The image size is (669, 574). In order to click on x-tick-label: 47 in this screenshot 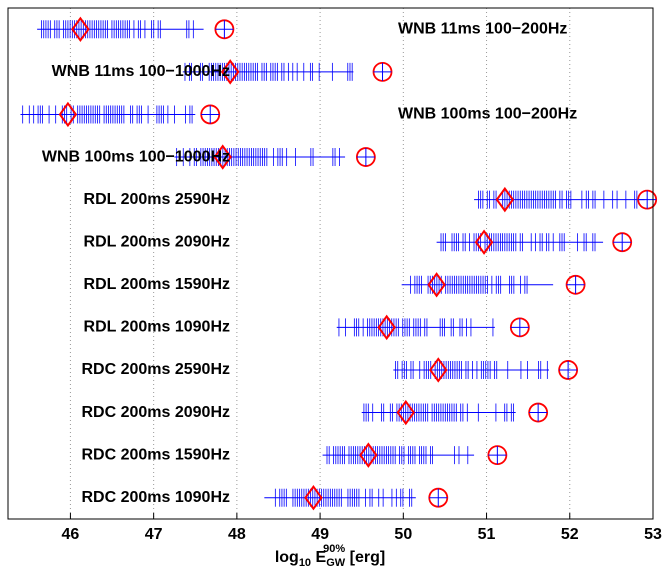, I will do `click(154, 534)`.